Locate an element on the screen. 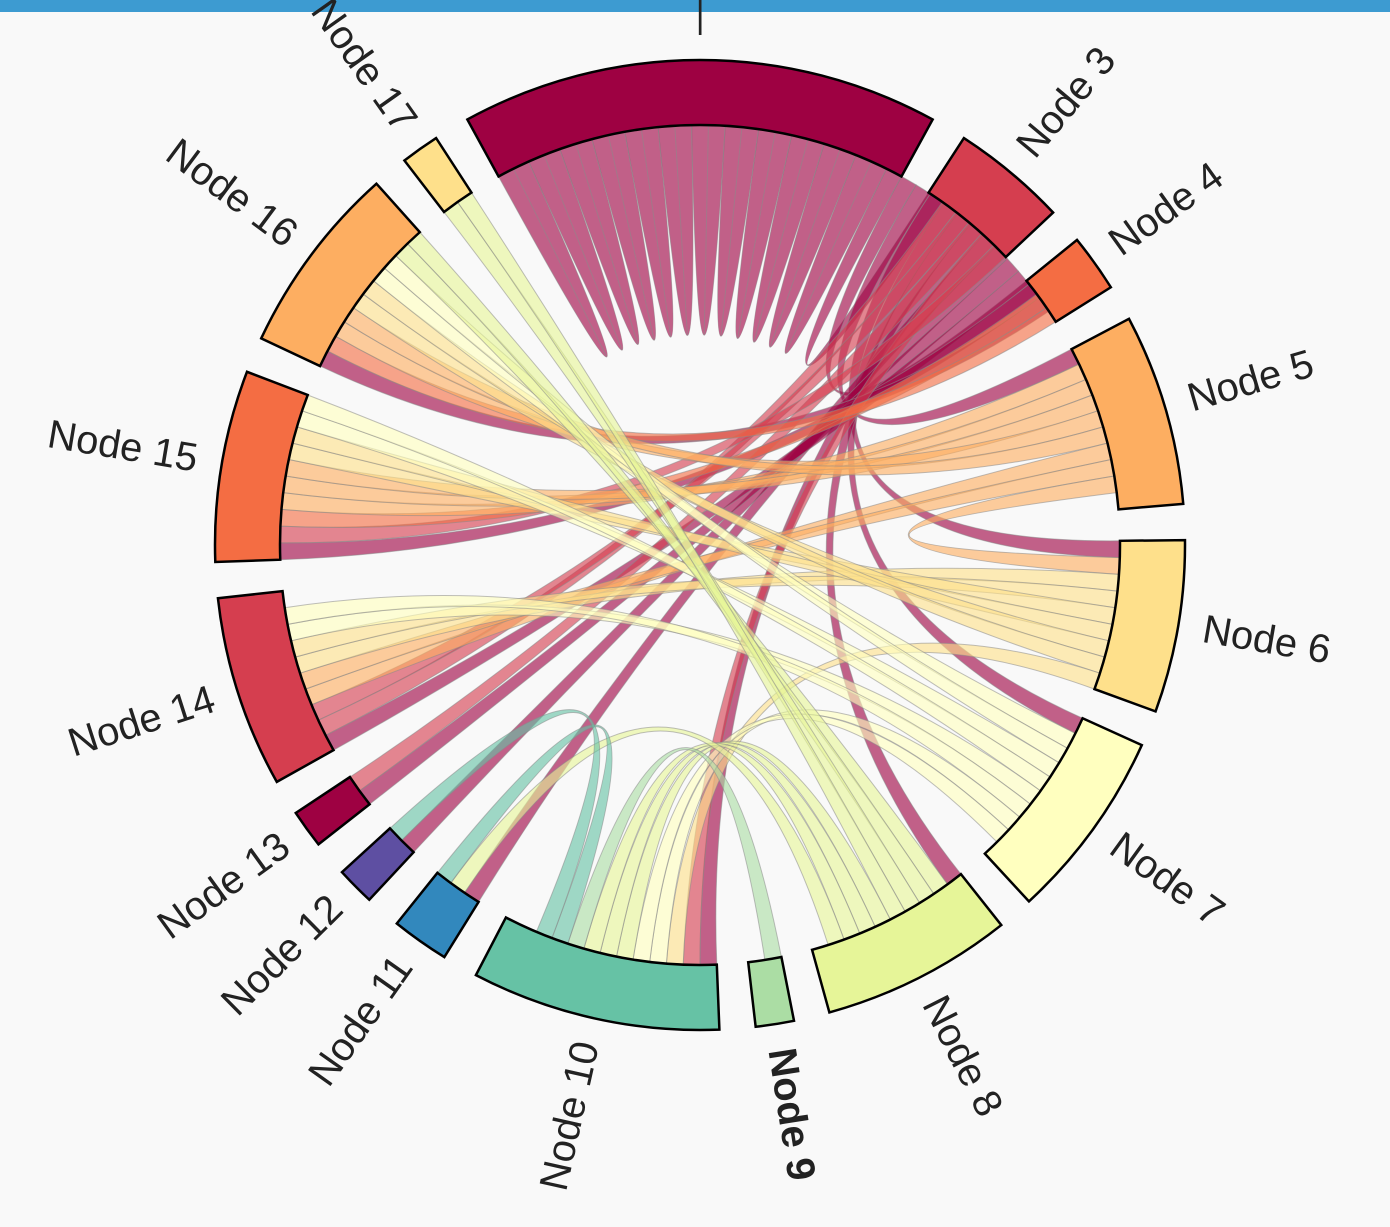 The width and height of the screenshot is (1390, 1227). node-label-2: — is located at coordinates (698, 17).